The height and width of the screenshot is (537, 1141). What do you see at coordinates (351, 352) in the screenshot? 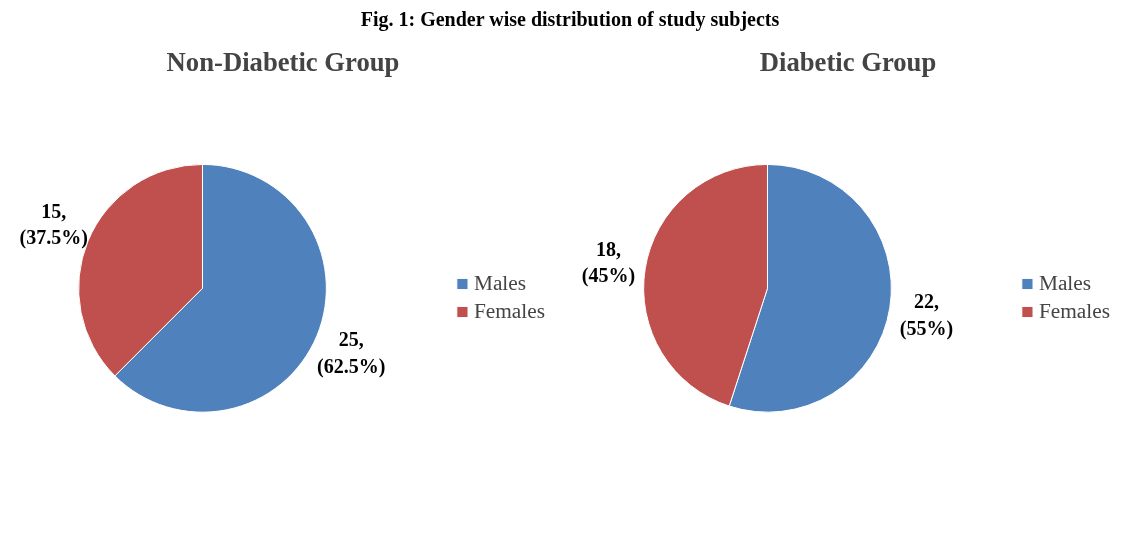
I see `data-label: 25, (62.5%)` at bounding box center [351, 352].